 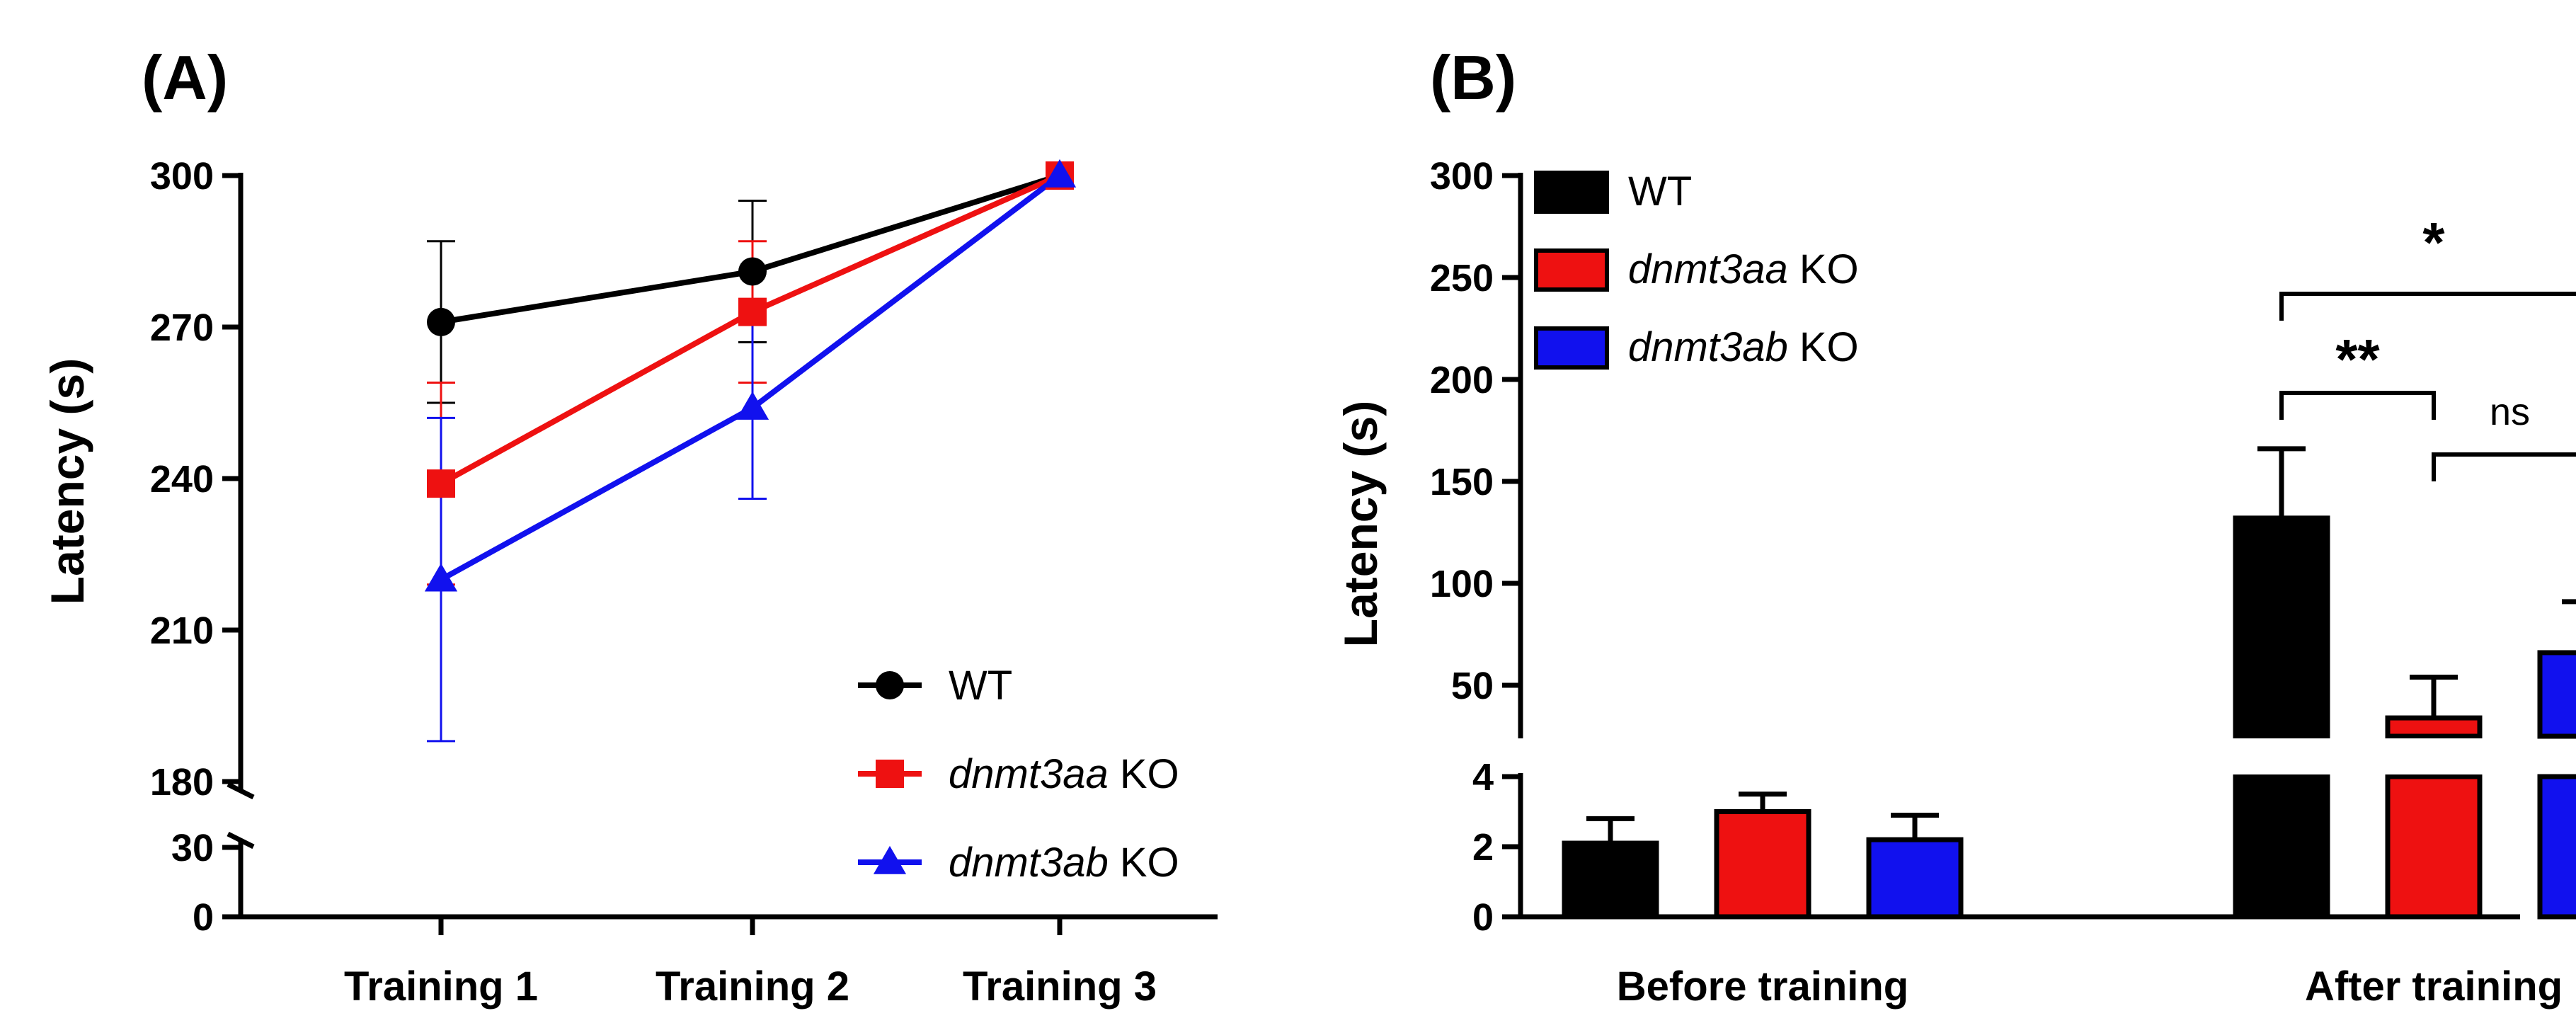 What do you see at coordinates (1360, 524) in the screenshot?
I see `panel-b-y-axis-label: Latency (s)` at bounding box center [1360, 524].